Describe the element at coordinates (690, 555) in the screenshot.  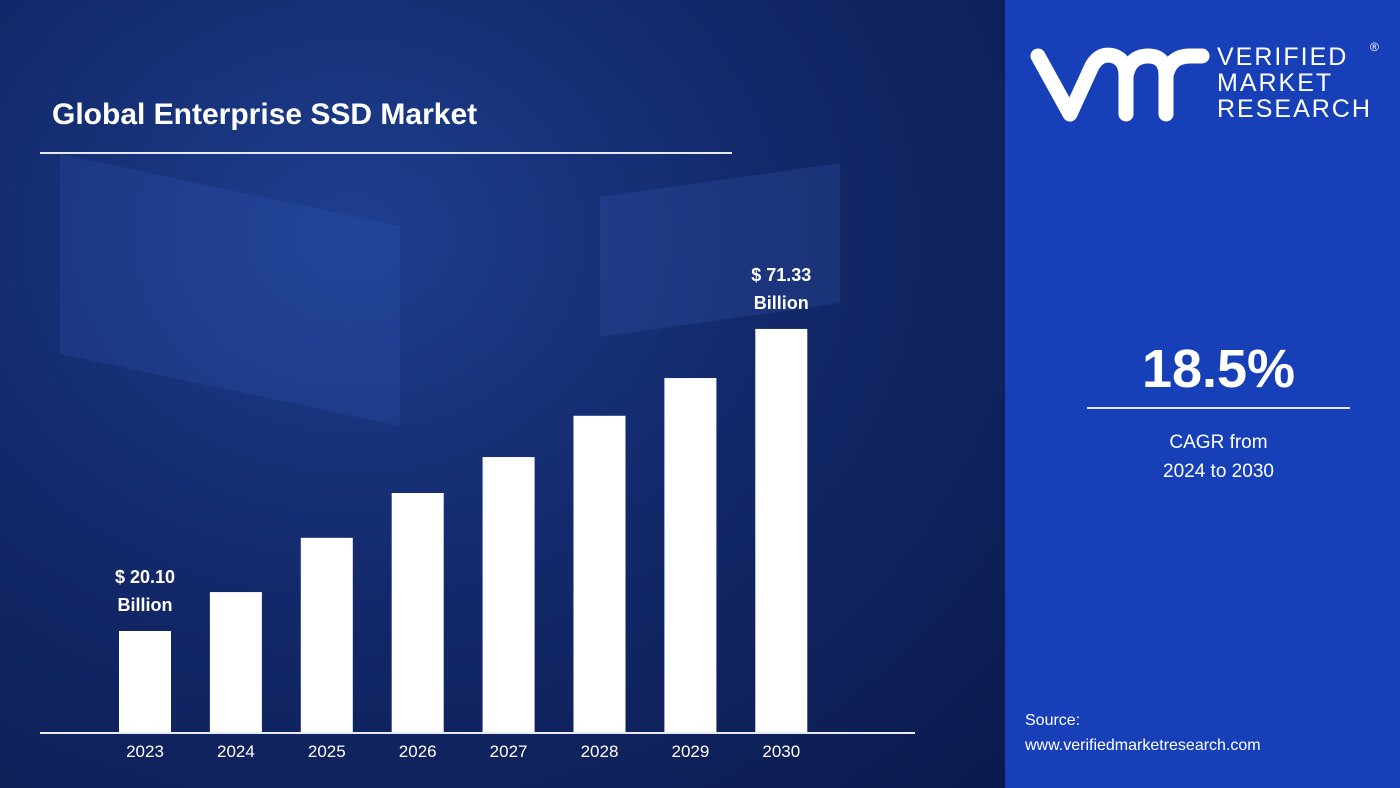
I see `bar-2029` at that location.